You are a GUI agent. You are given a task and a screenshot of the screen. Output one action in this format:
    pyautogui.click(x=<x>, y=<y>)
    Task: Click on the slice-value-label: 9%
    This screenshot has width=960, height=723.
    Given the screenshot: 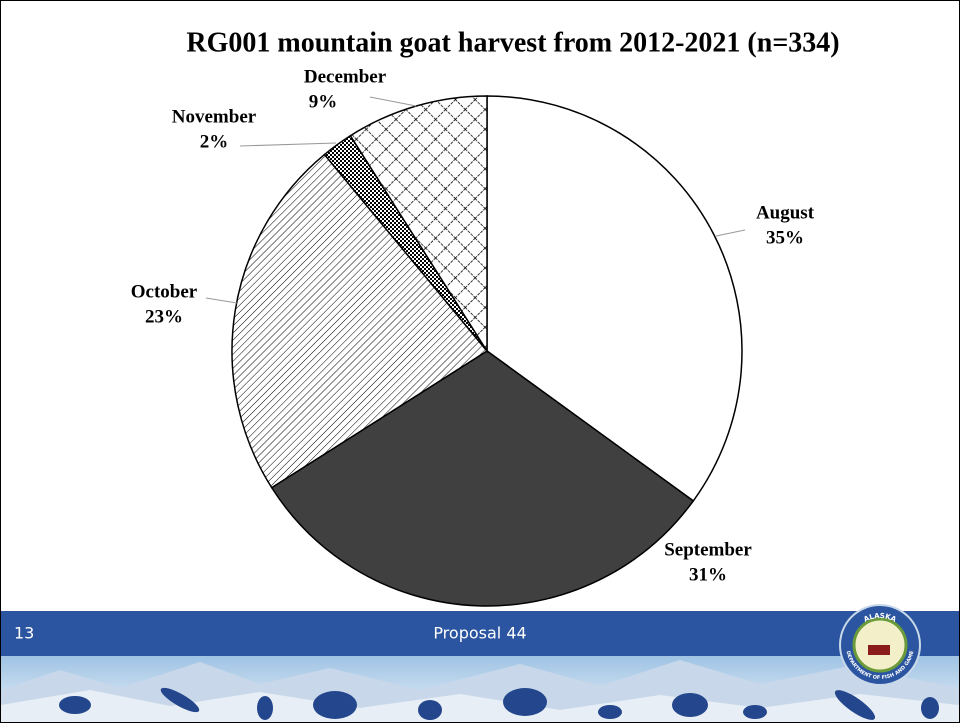 What is the action you would take?
    pyautogui.click(x=323, y=101)
    